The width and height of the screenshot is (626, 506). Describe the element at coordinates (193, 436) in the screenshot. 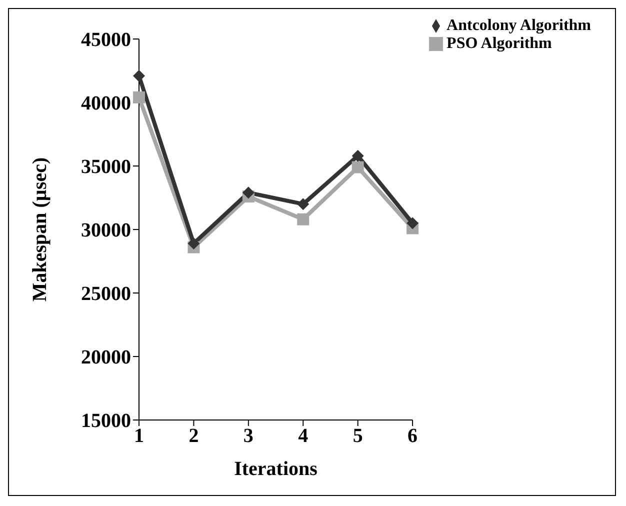

I see `x-tick-label: 2` at that location.